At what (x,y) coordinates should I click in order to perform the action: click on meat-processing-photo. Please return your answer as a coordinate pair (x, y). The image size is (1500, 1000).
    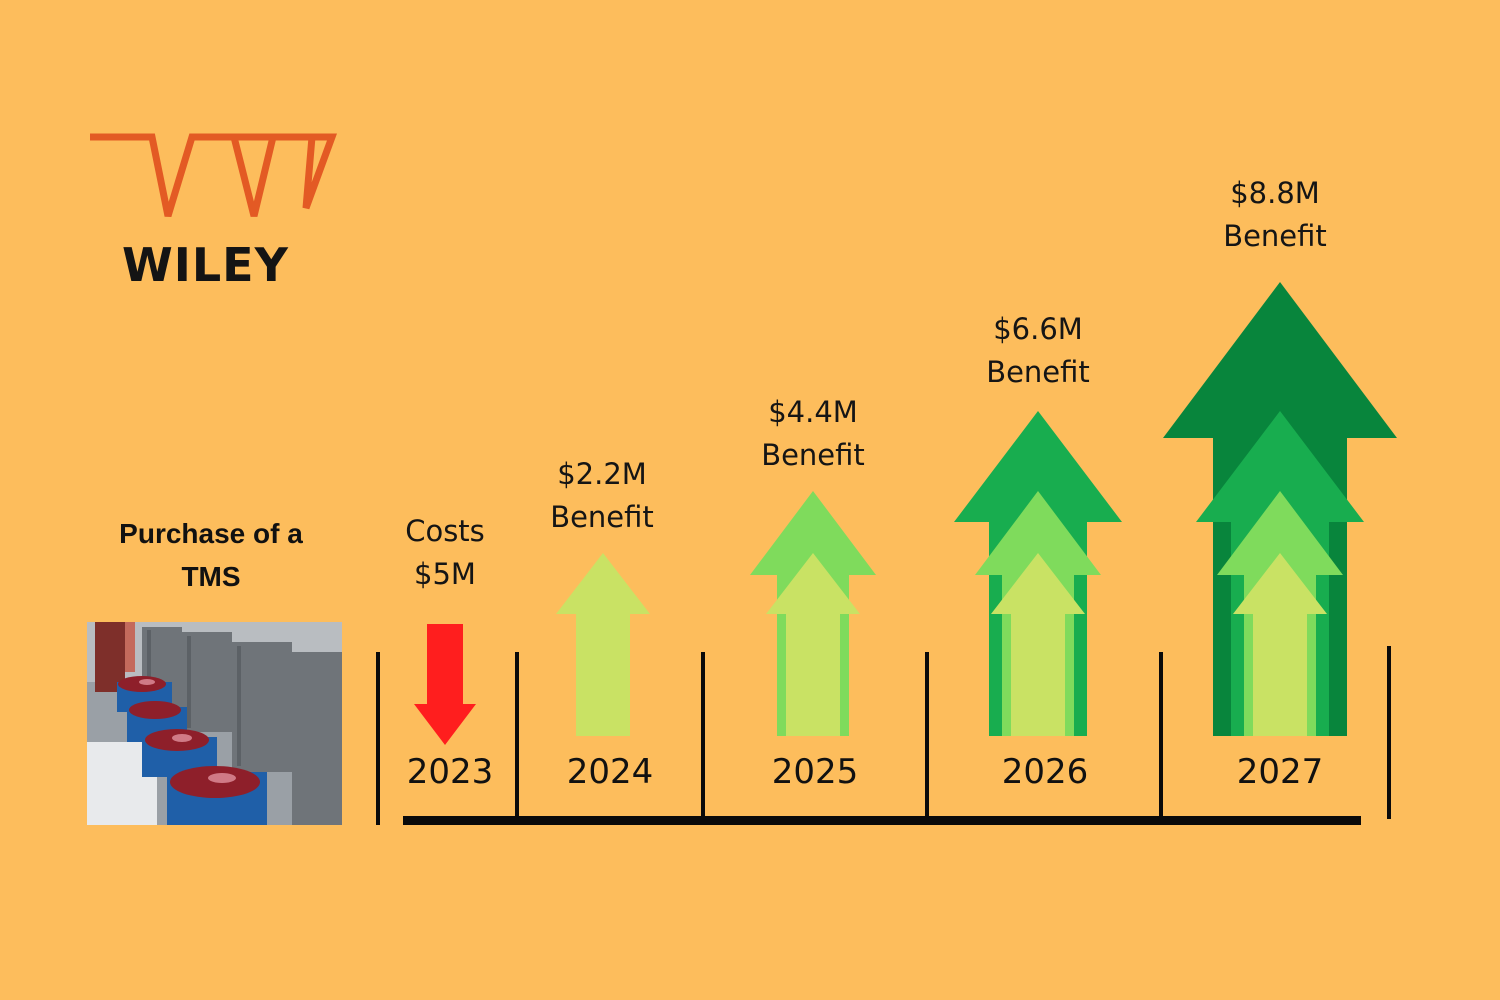
    Looking at the image, I should click on (214, 723).